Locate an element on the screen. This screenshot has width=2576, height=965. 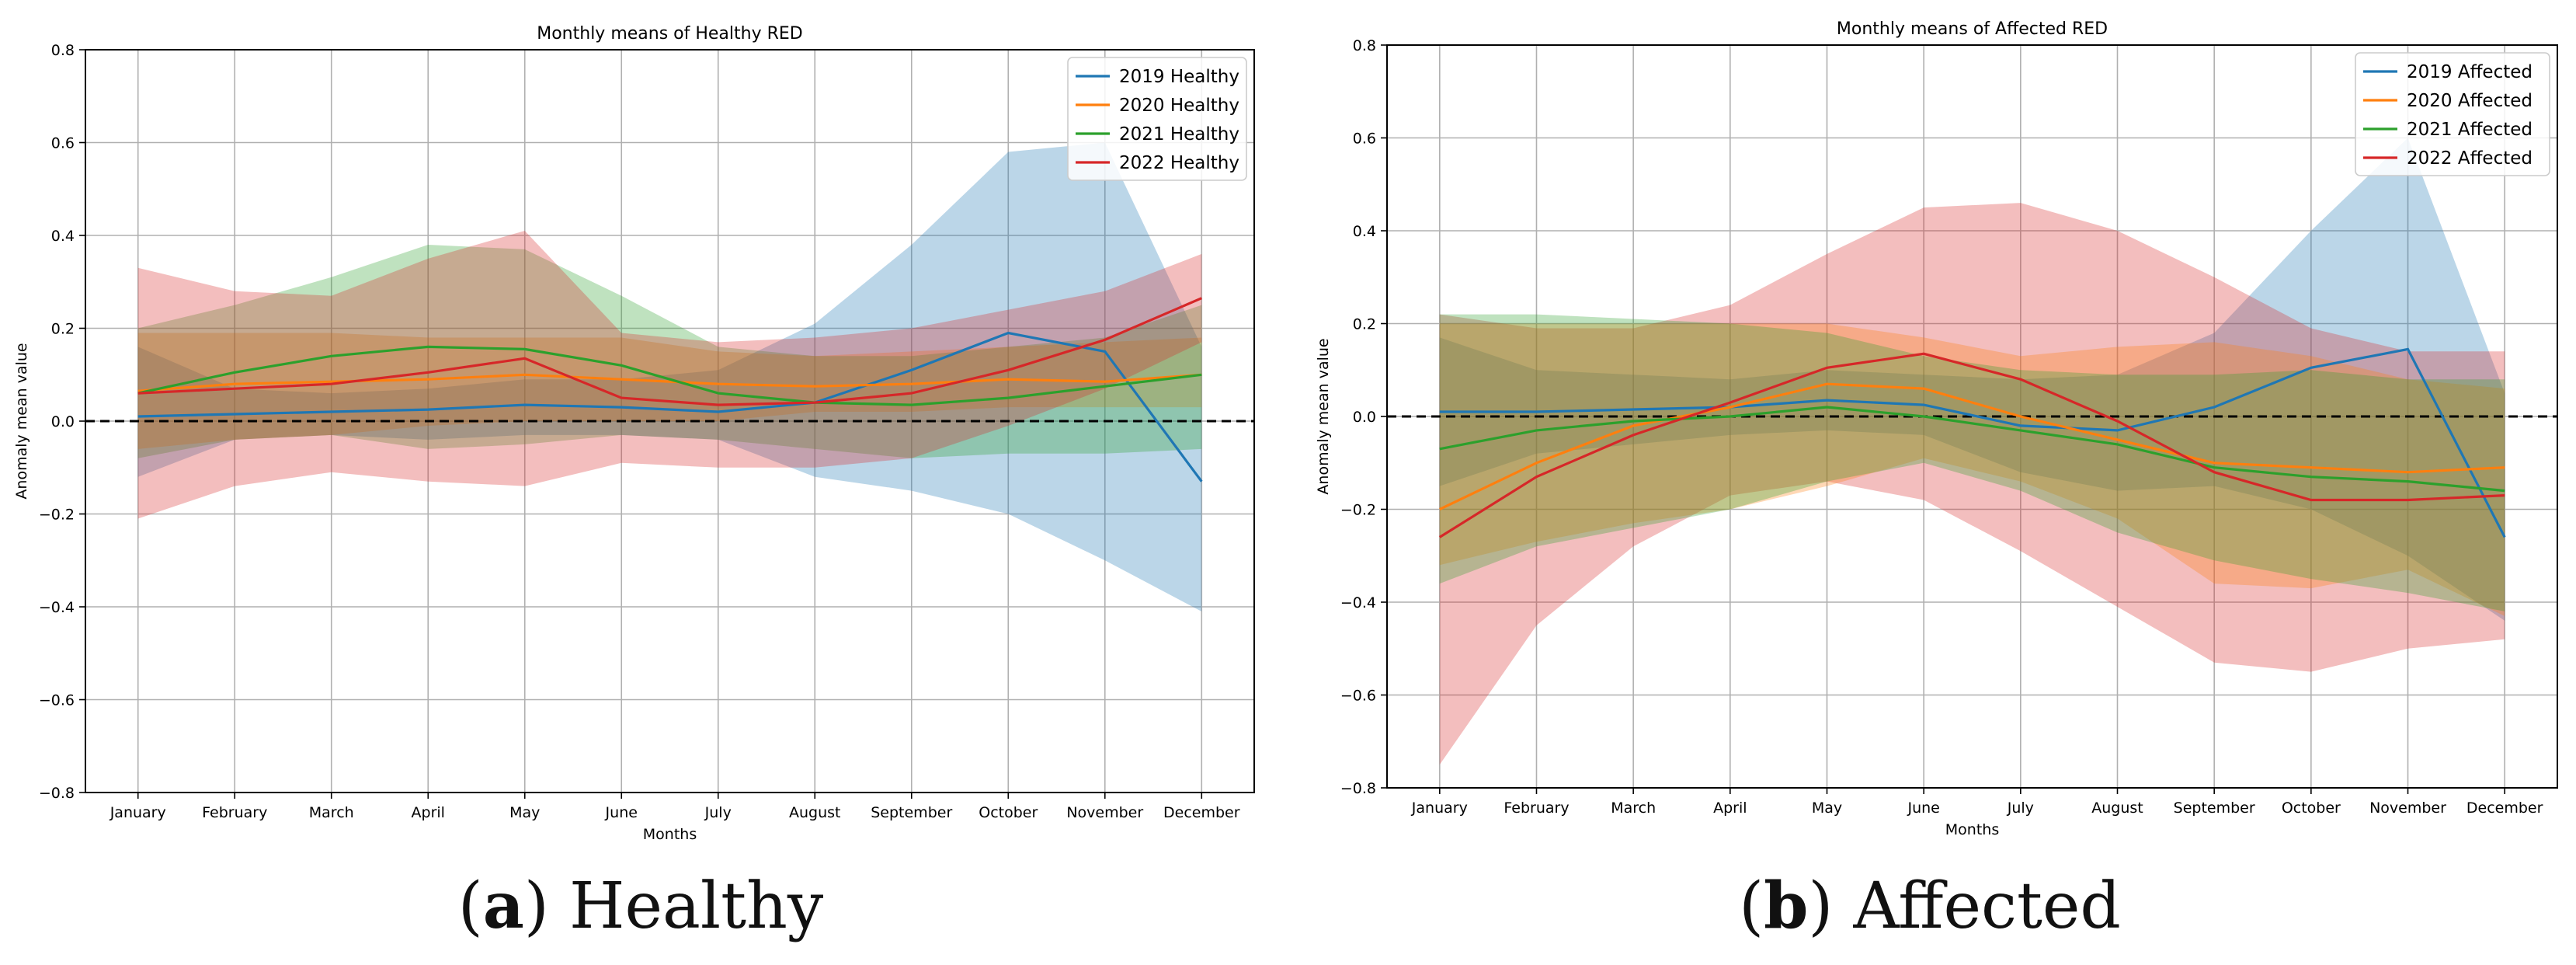
legend-label-2020: 2020 Affected is located at coordinates (2470, 101).